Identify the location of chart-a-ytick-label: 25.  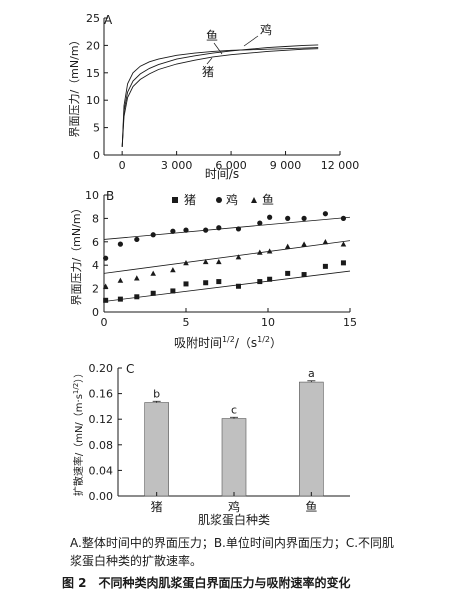
(93, 18).